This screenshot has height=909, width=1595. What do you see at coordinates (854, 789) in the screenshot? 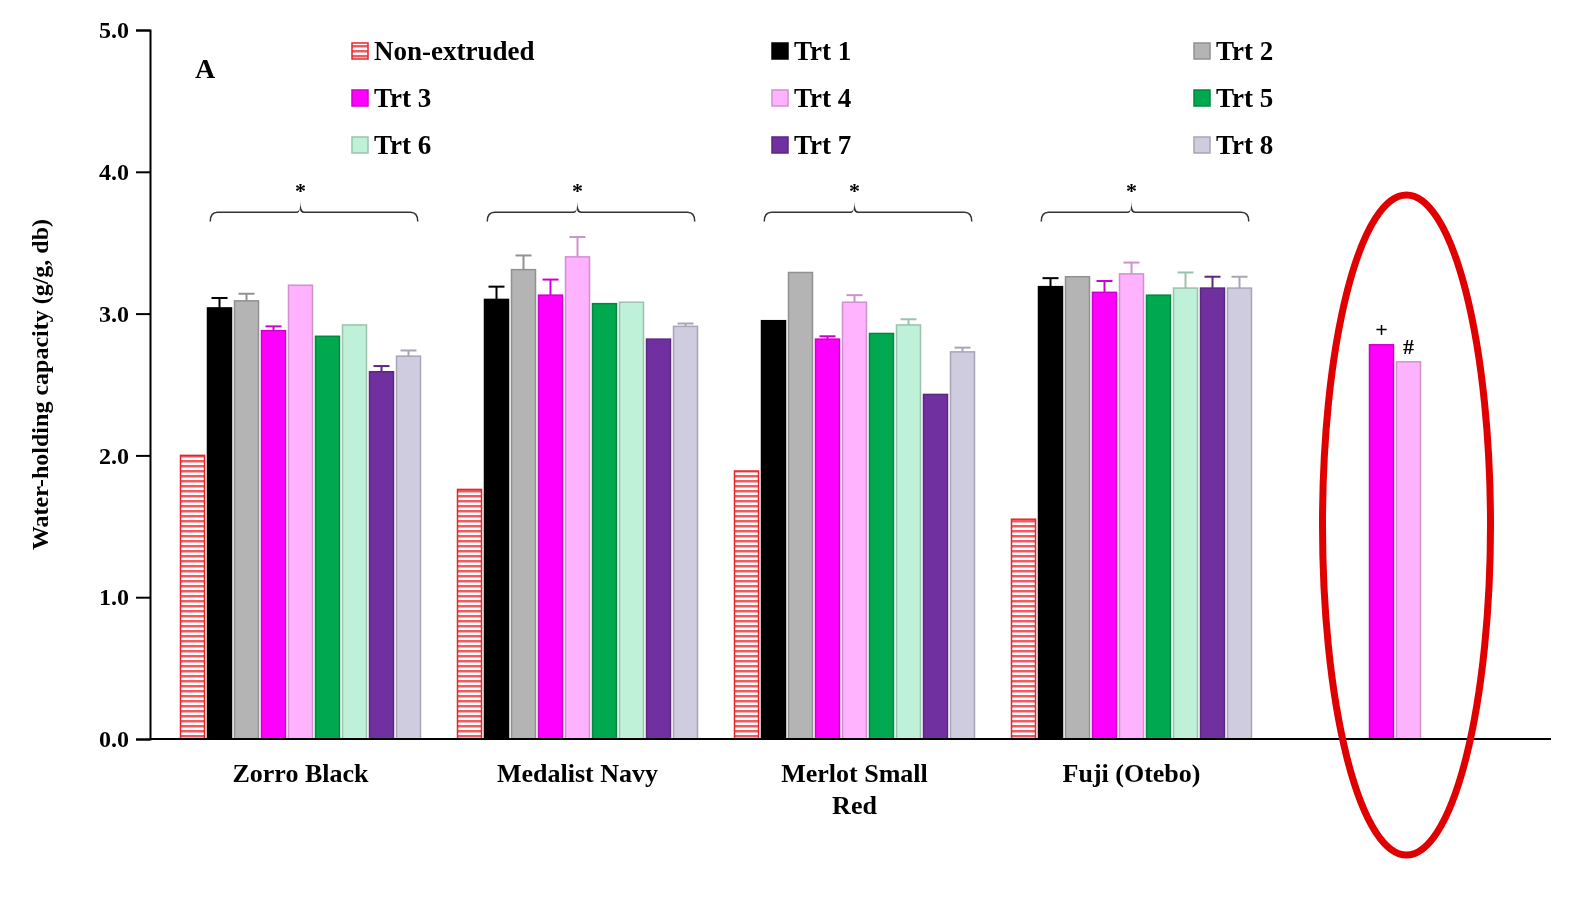
I see `x-tick-label: Merlot Small Red` at bounding box center [854, 789].